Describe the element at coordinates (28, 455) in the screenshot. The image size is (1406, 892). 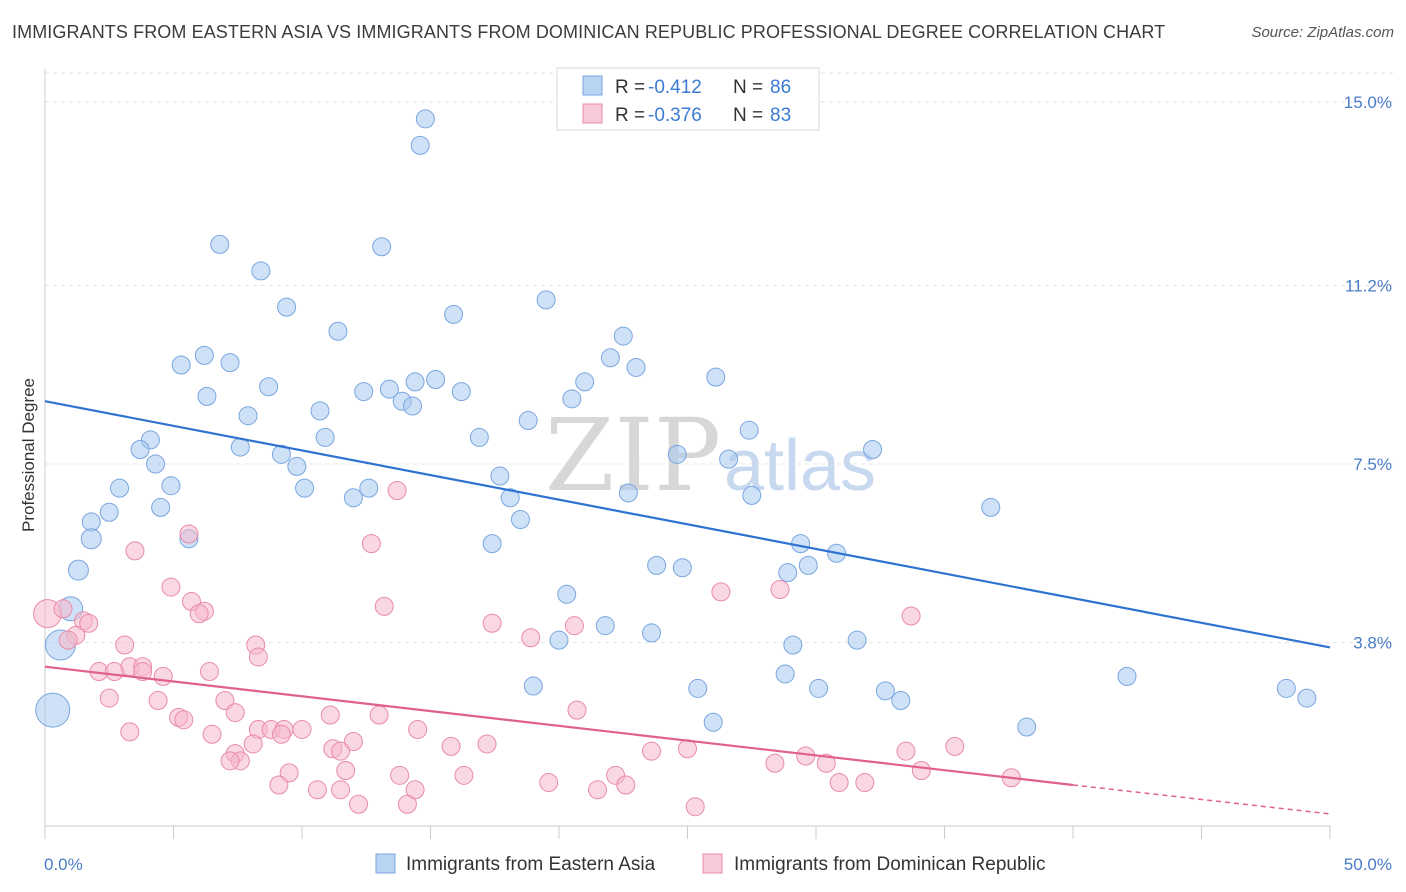
I see `y-axis-label: Professional Degree` at that location.